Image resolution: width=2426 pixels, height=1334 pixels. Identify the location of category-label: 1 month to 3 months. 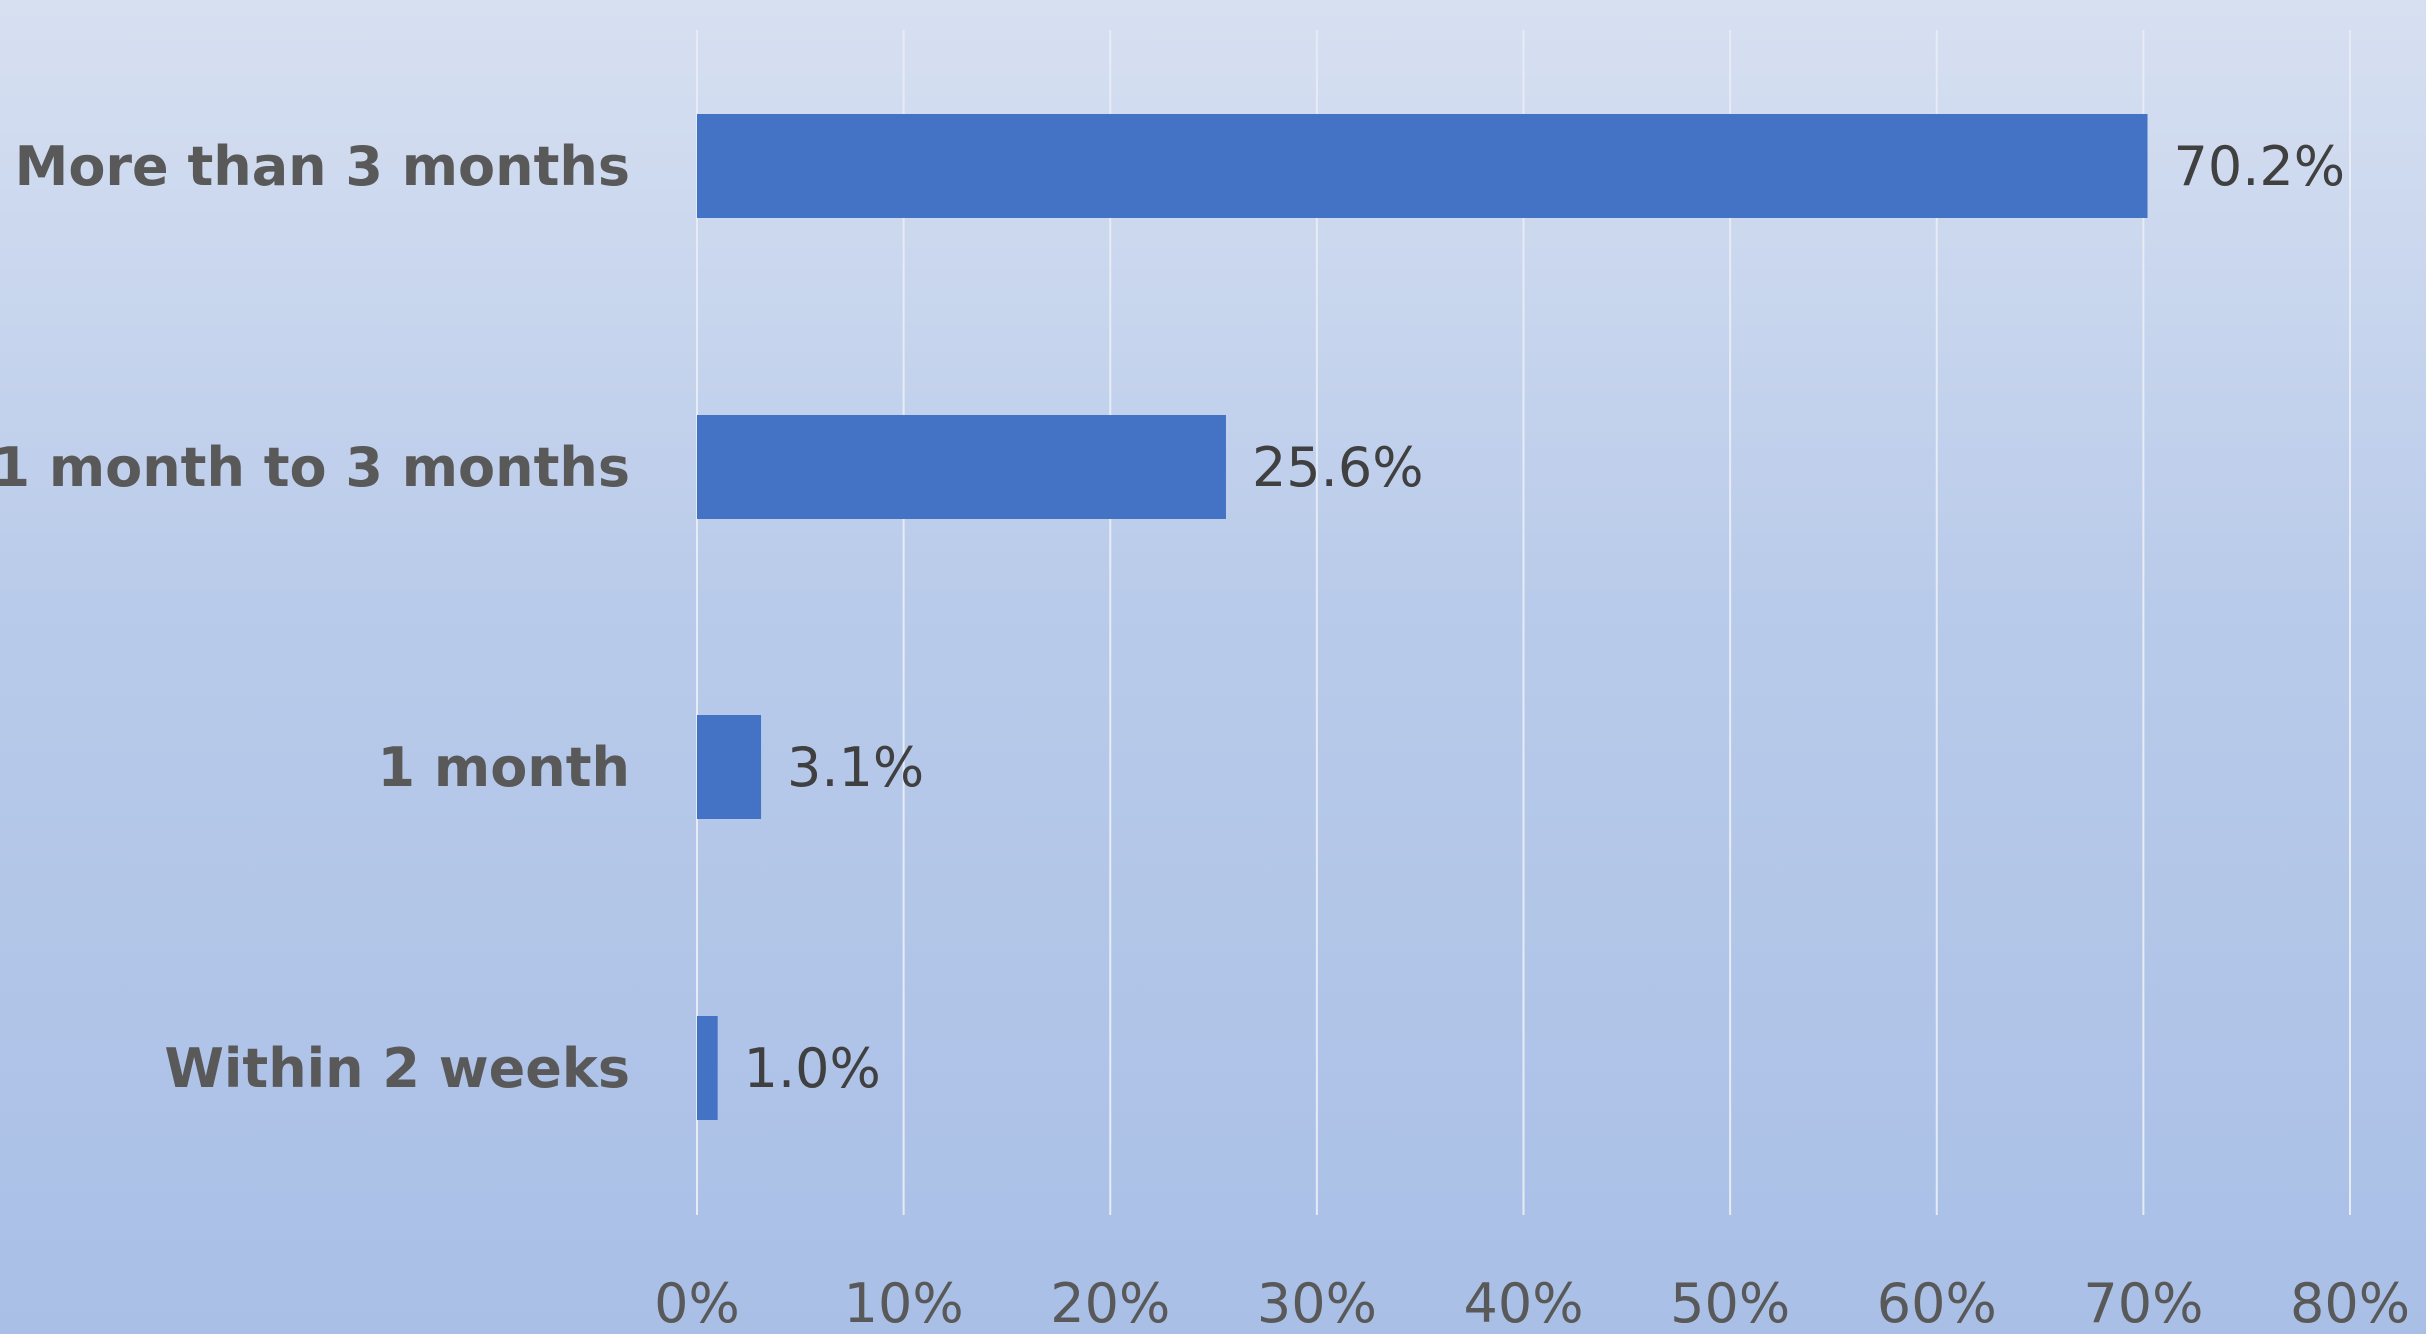
(315, 467).